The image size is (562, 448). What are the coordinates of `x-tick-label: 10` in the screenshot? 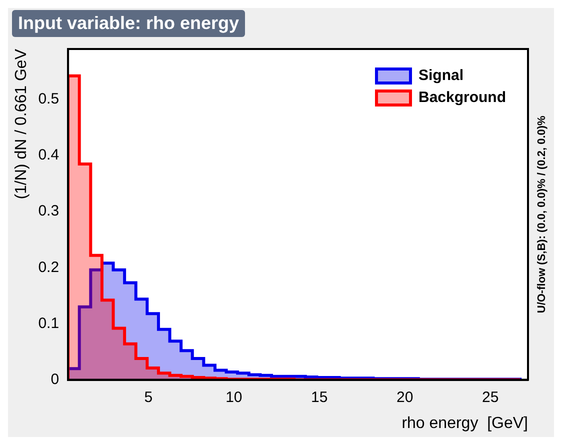 It's located at (234, 397).